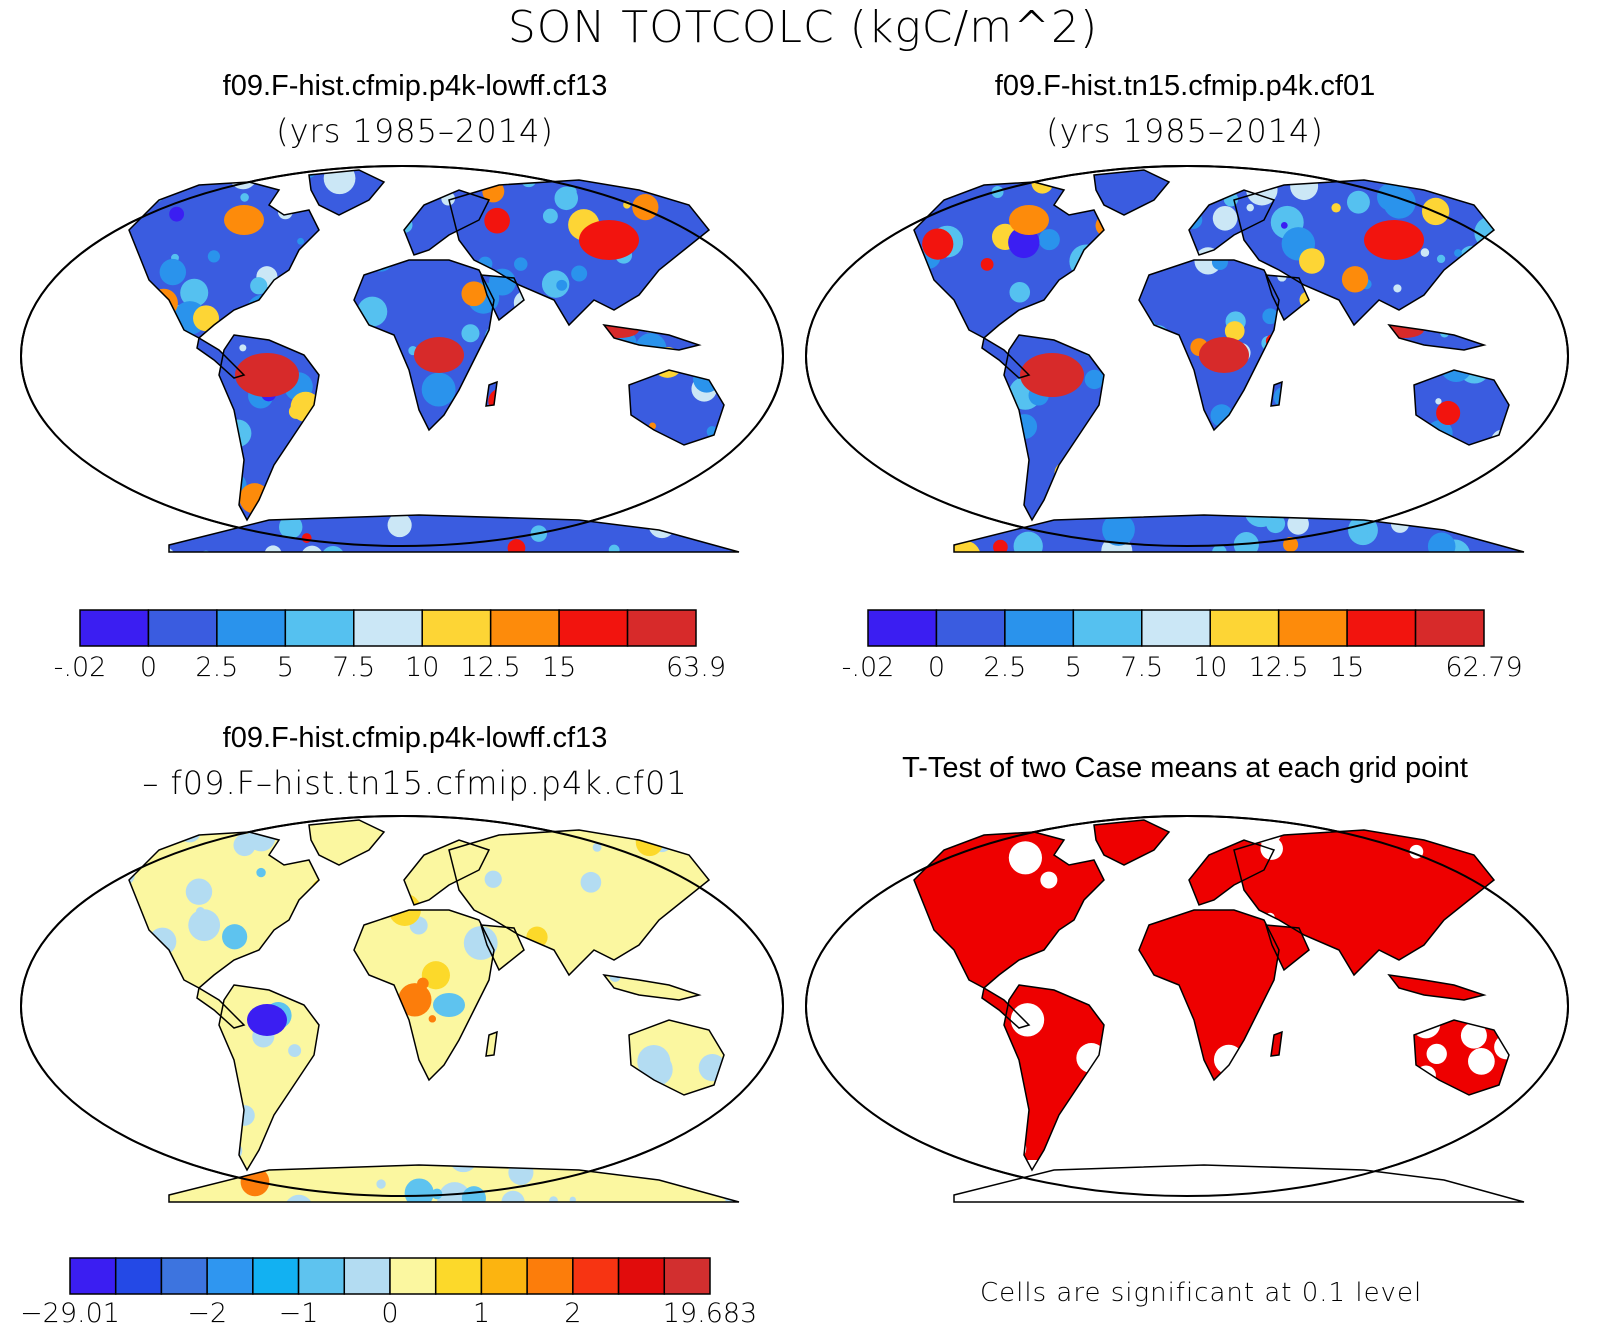 This screenshot has width=1606, height=1329. Describe the element at coordinates (422, 667) in the screenshot. I see `colorbar-tick-label: 10` at that location.